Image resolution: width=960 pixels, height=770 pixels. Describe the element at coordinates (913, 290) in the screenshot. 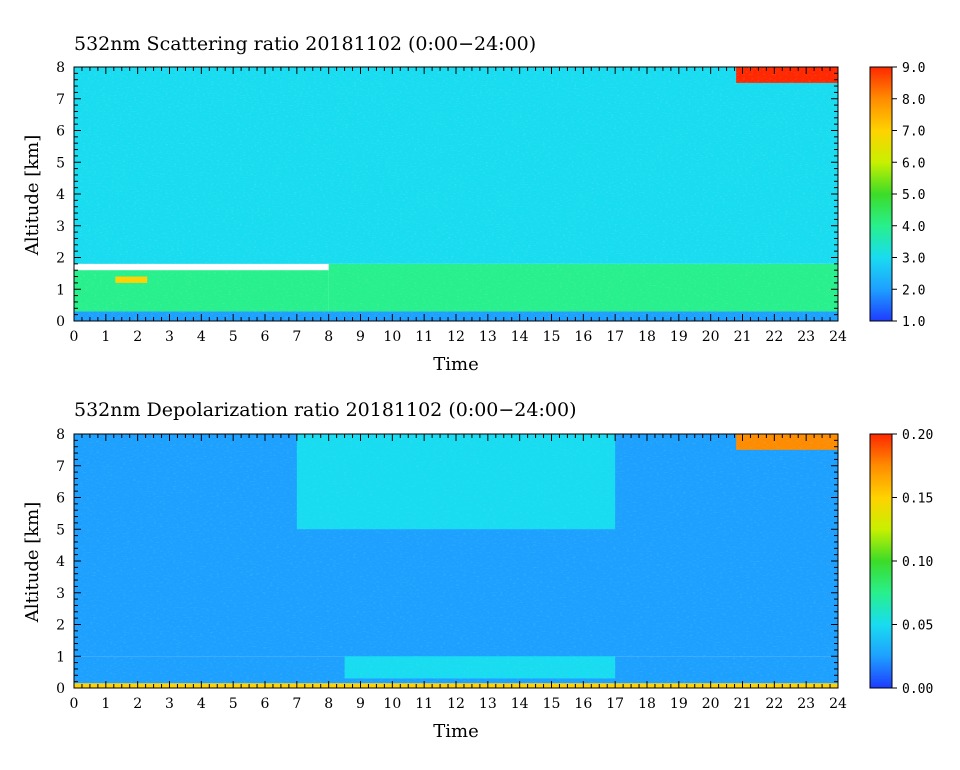

I see `colorbar-tick-label: 2.0` at that location.